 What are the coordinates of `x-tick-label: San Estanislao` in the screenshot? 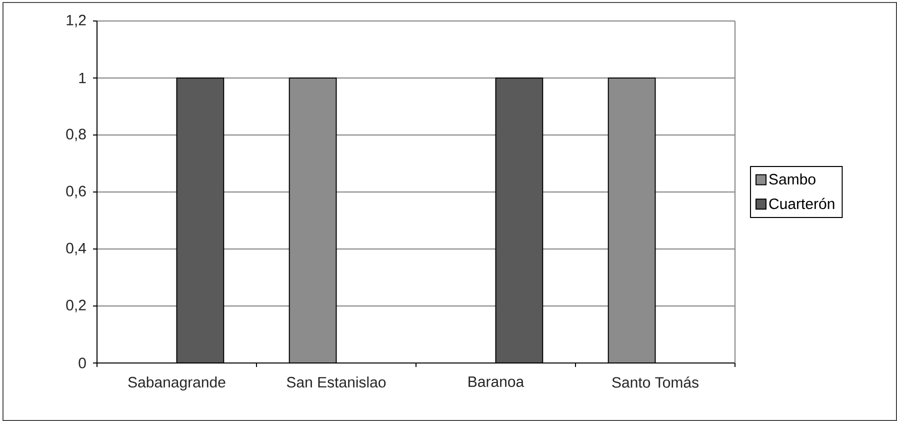 It's located at (336, 382).